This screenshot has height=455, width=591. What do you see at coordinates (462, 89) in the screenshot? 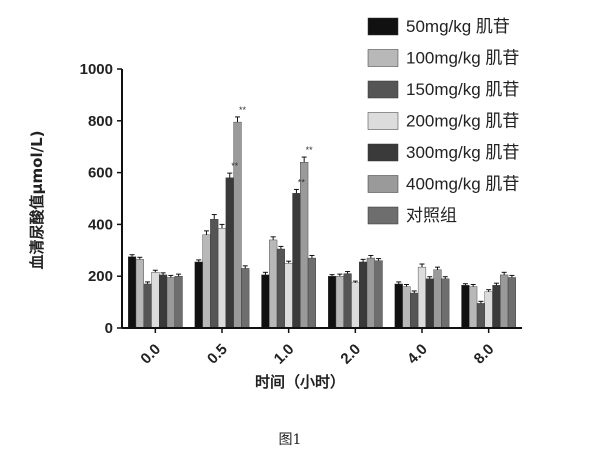
I see `legend-label: 150mg/kg 肌苷` at bounding box center [462, 89].